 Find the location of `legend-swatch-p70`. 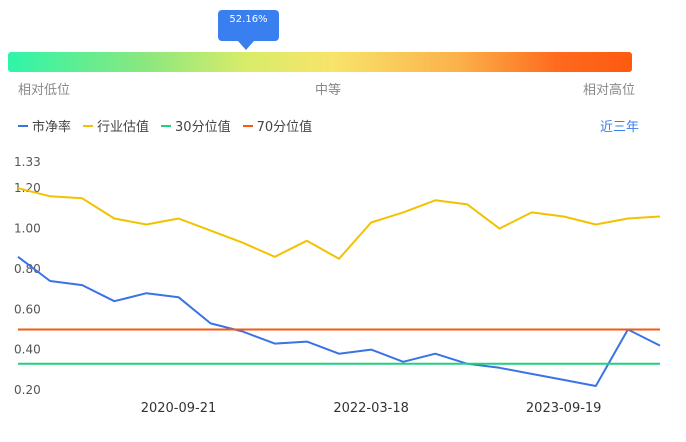

legend-swatch-p70 is located at coordinates (247, 125).